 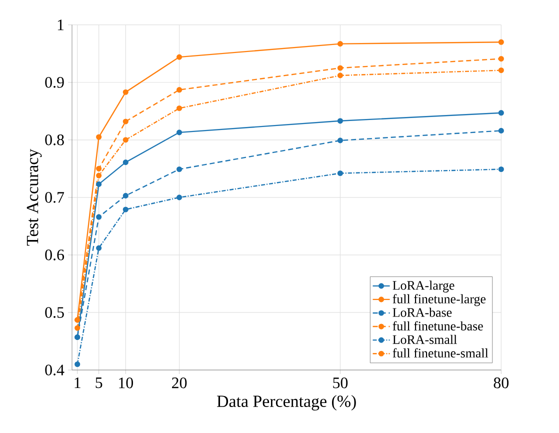 What do you see at coordinates (423, 286) in the screenshot?
I see `legend-label: LoRA-large` at bounding box center [423, 286].